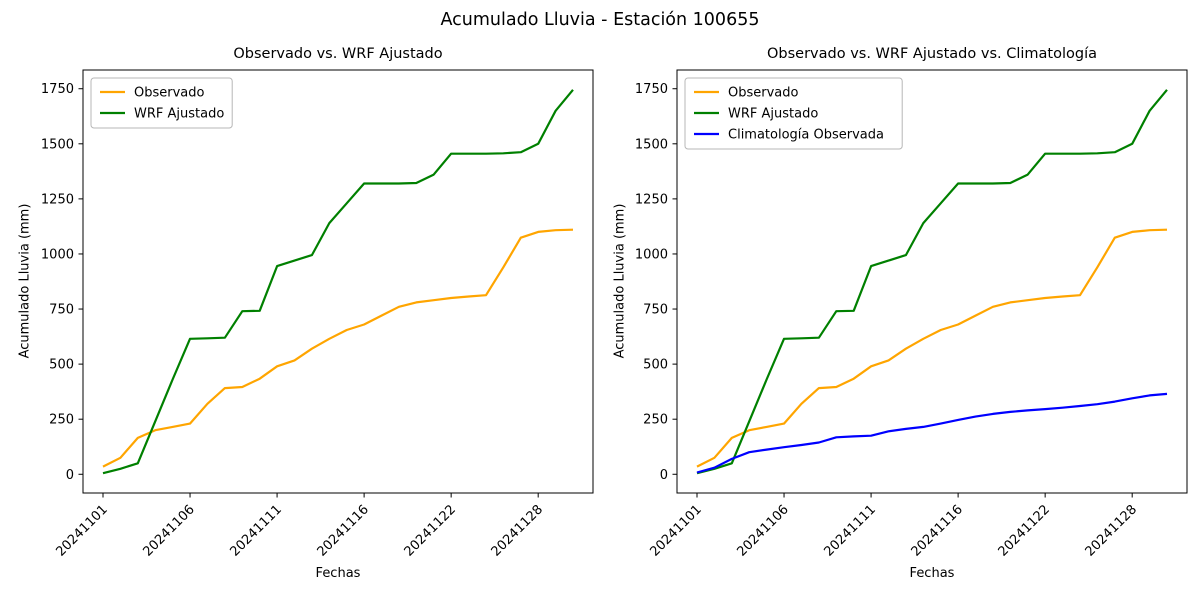 Image resolution: width=1200 pixels, height=600 pixels. What do you see at coordinates (932, 573) in the screenshot?
I see `x-axis-label-right: Fechas` at bounding box center [932, 573].